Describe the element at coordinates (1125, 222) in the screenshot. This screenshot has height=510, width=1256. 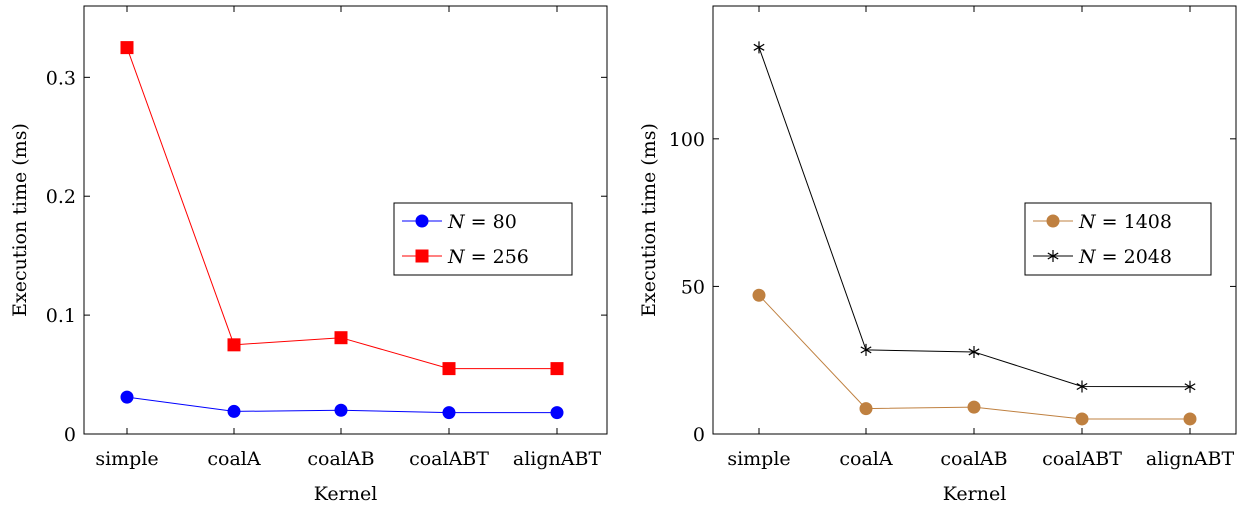
I see `legend-label: N = 1408` at that location.